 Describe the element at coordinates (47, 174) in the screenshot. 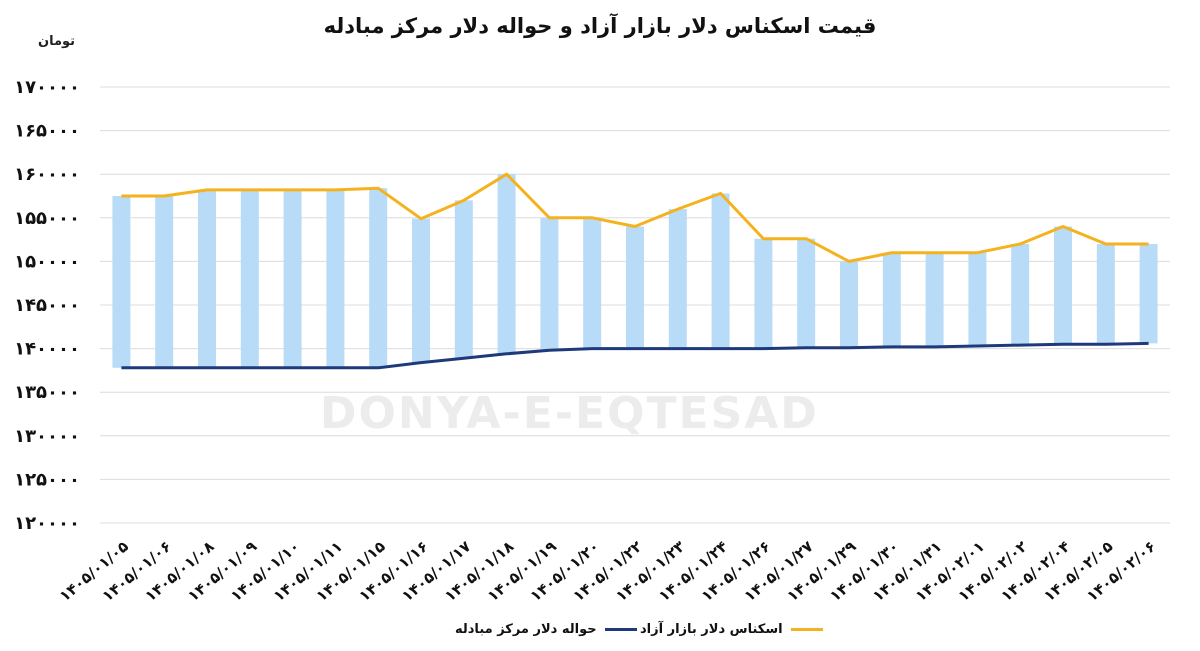

I see `y-tick-label: ۱۶۰۰۰۰` at that location.